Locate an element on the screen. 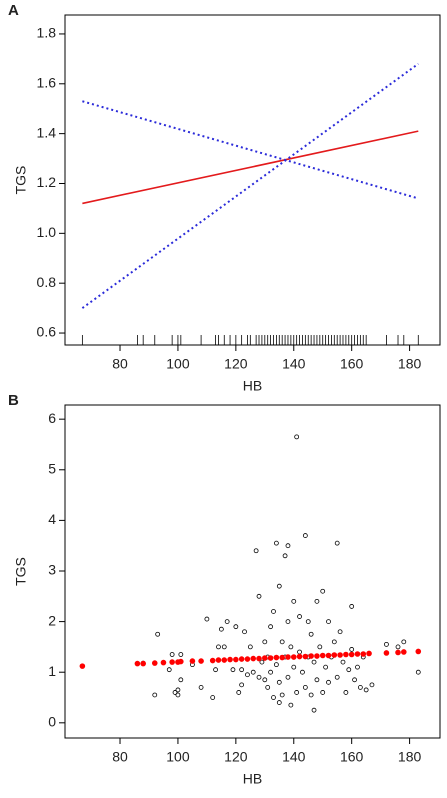  x-tick-label: 120 is located at coordinates (236, 364).